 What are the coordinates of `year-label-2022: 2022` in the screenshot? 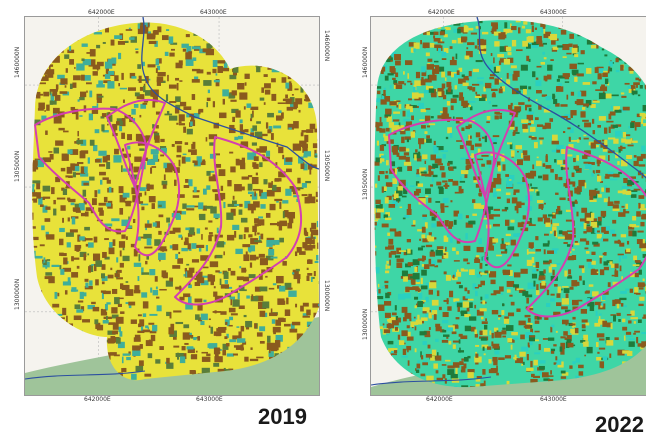 It's located at (619, 425).